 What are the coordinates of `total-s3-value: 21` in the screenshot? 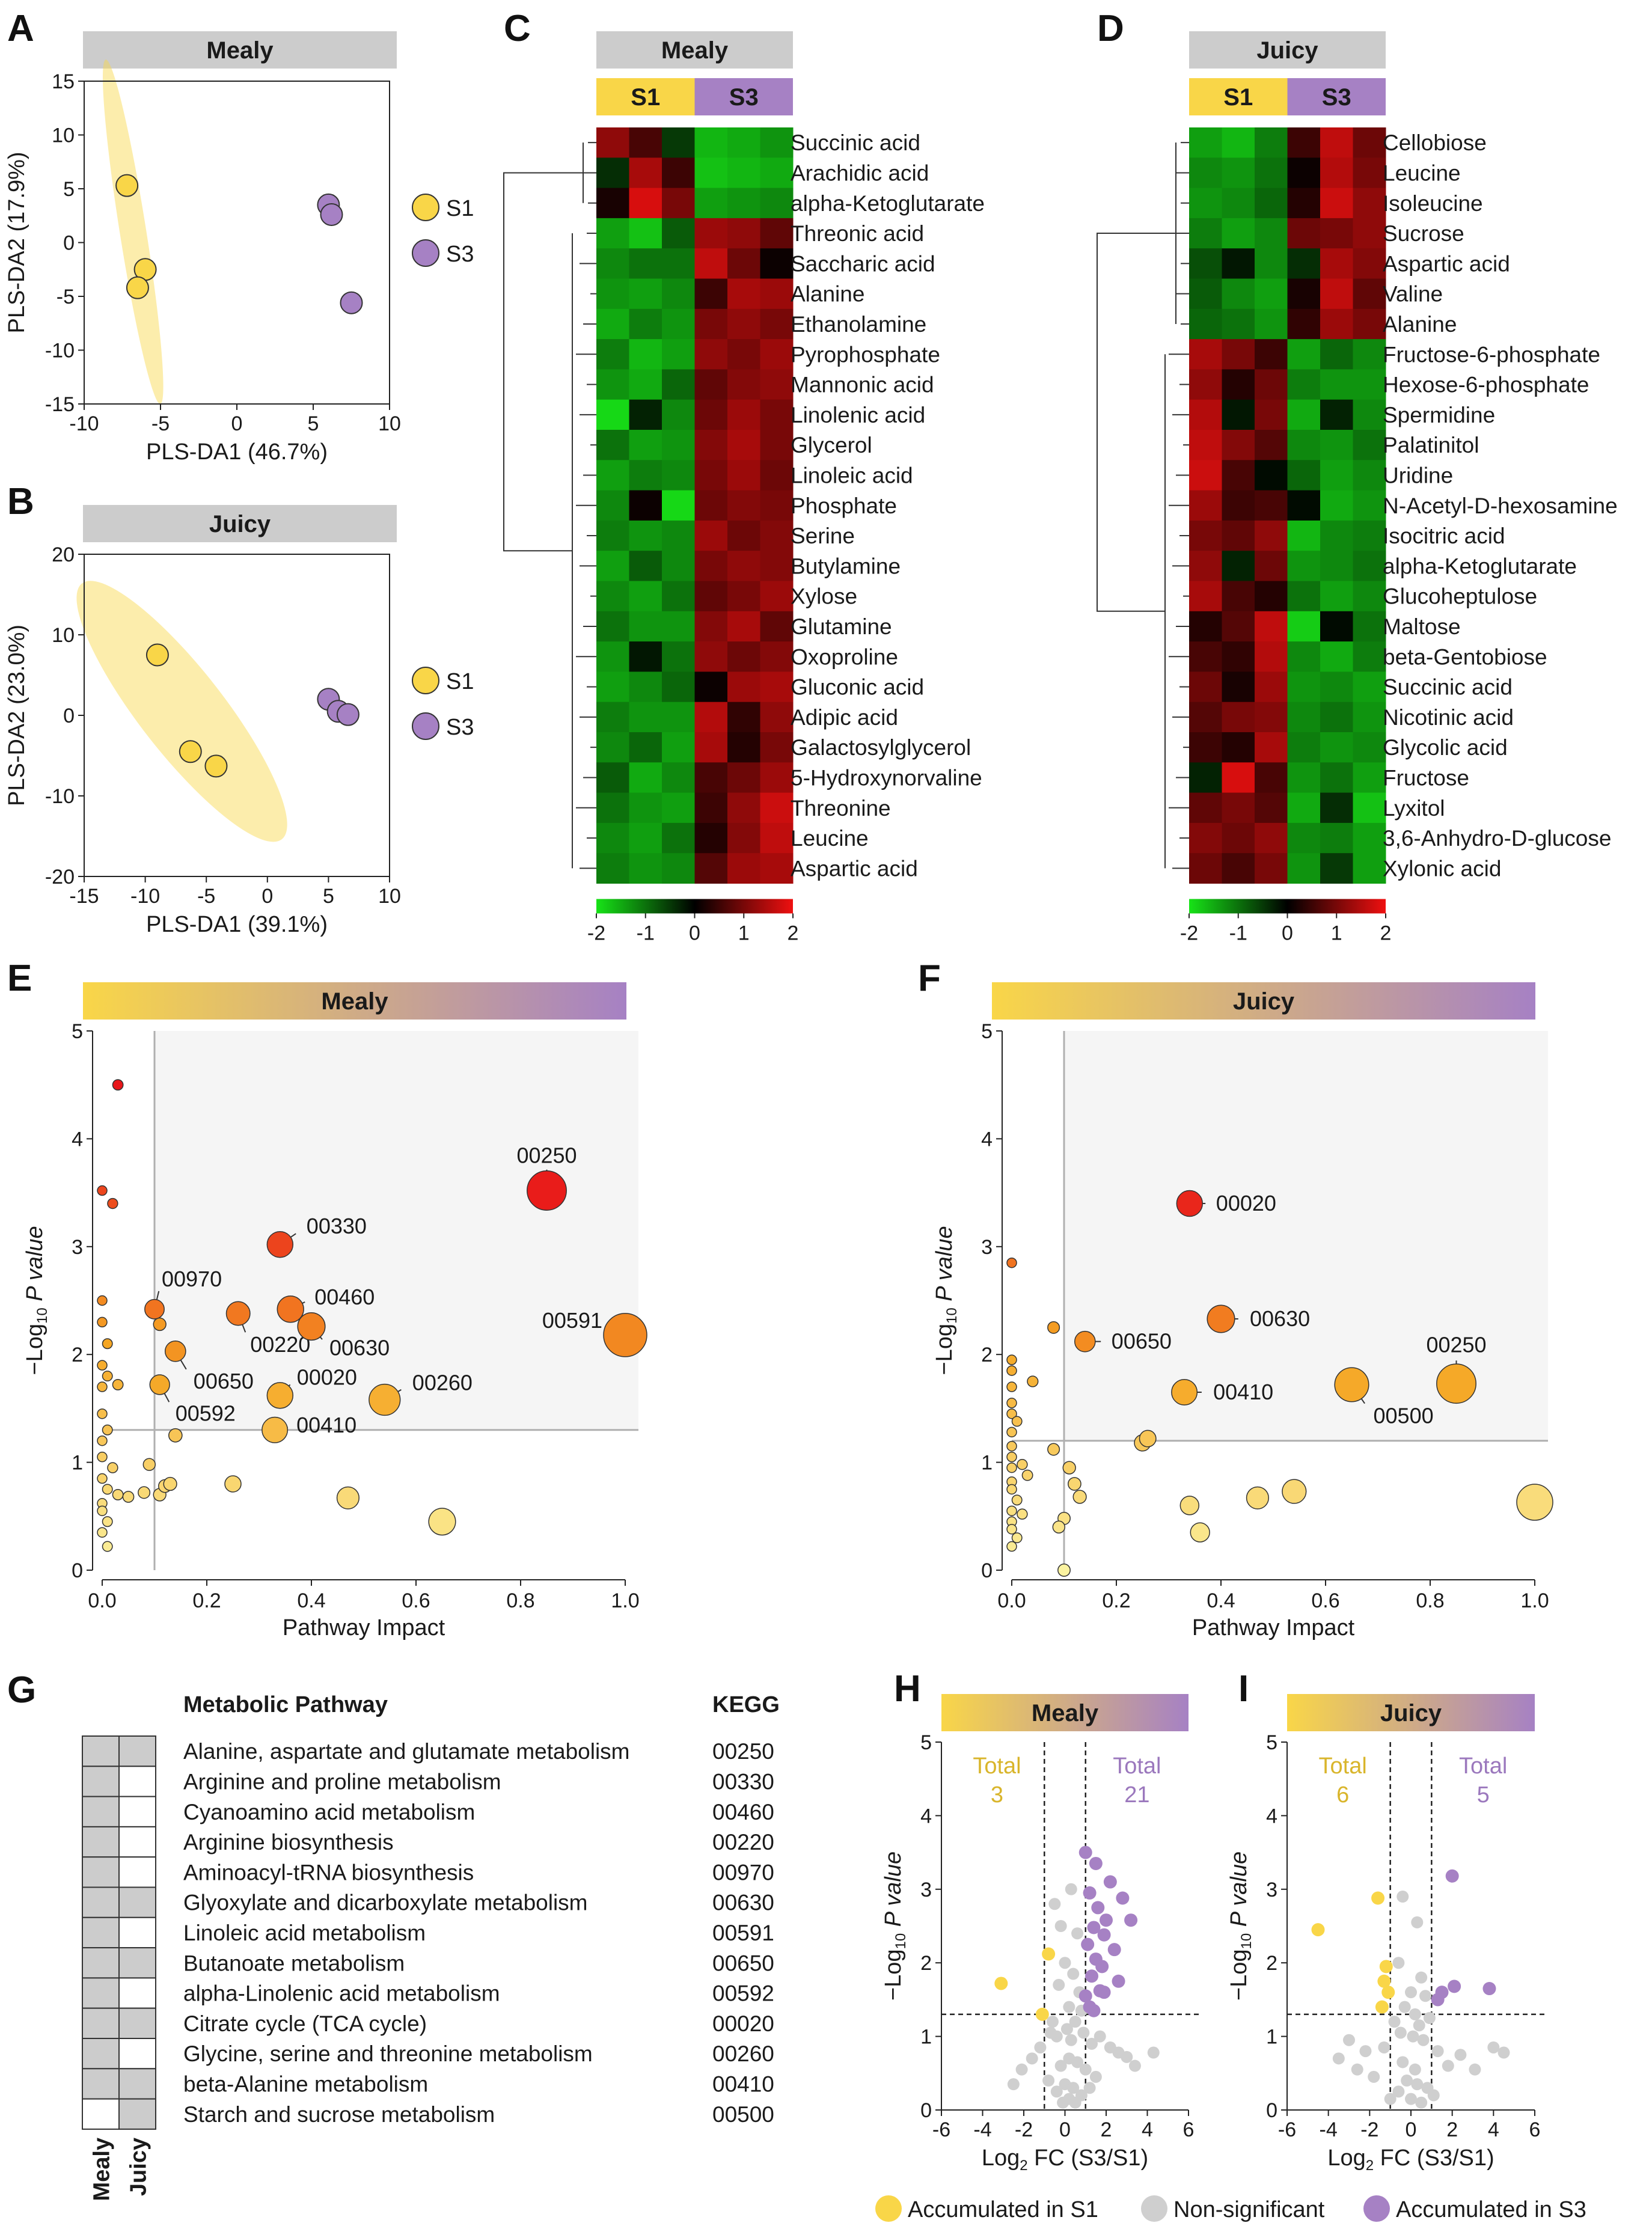 It's located at (1136, 1795).